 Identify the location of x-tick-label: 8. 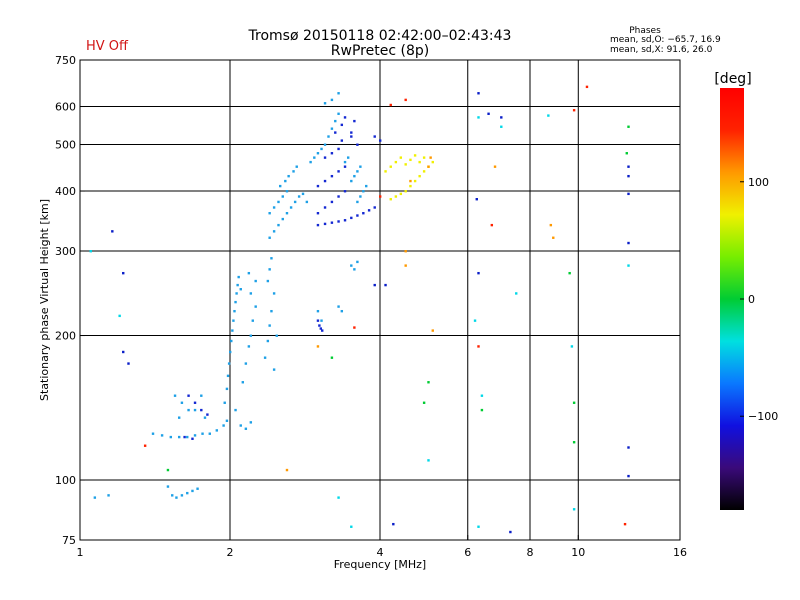
(530, 552).